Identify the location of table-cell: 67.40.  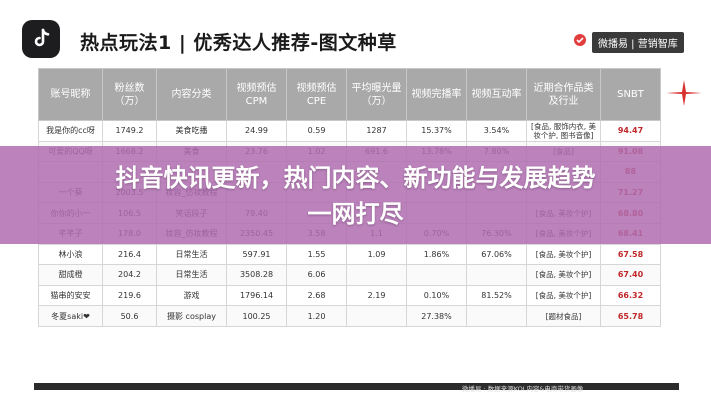
(630, 275).